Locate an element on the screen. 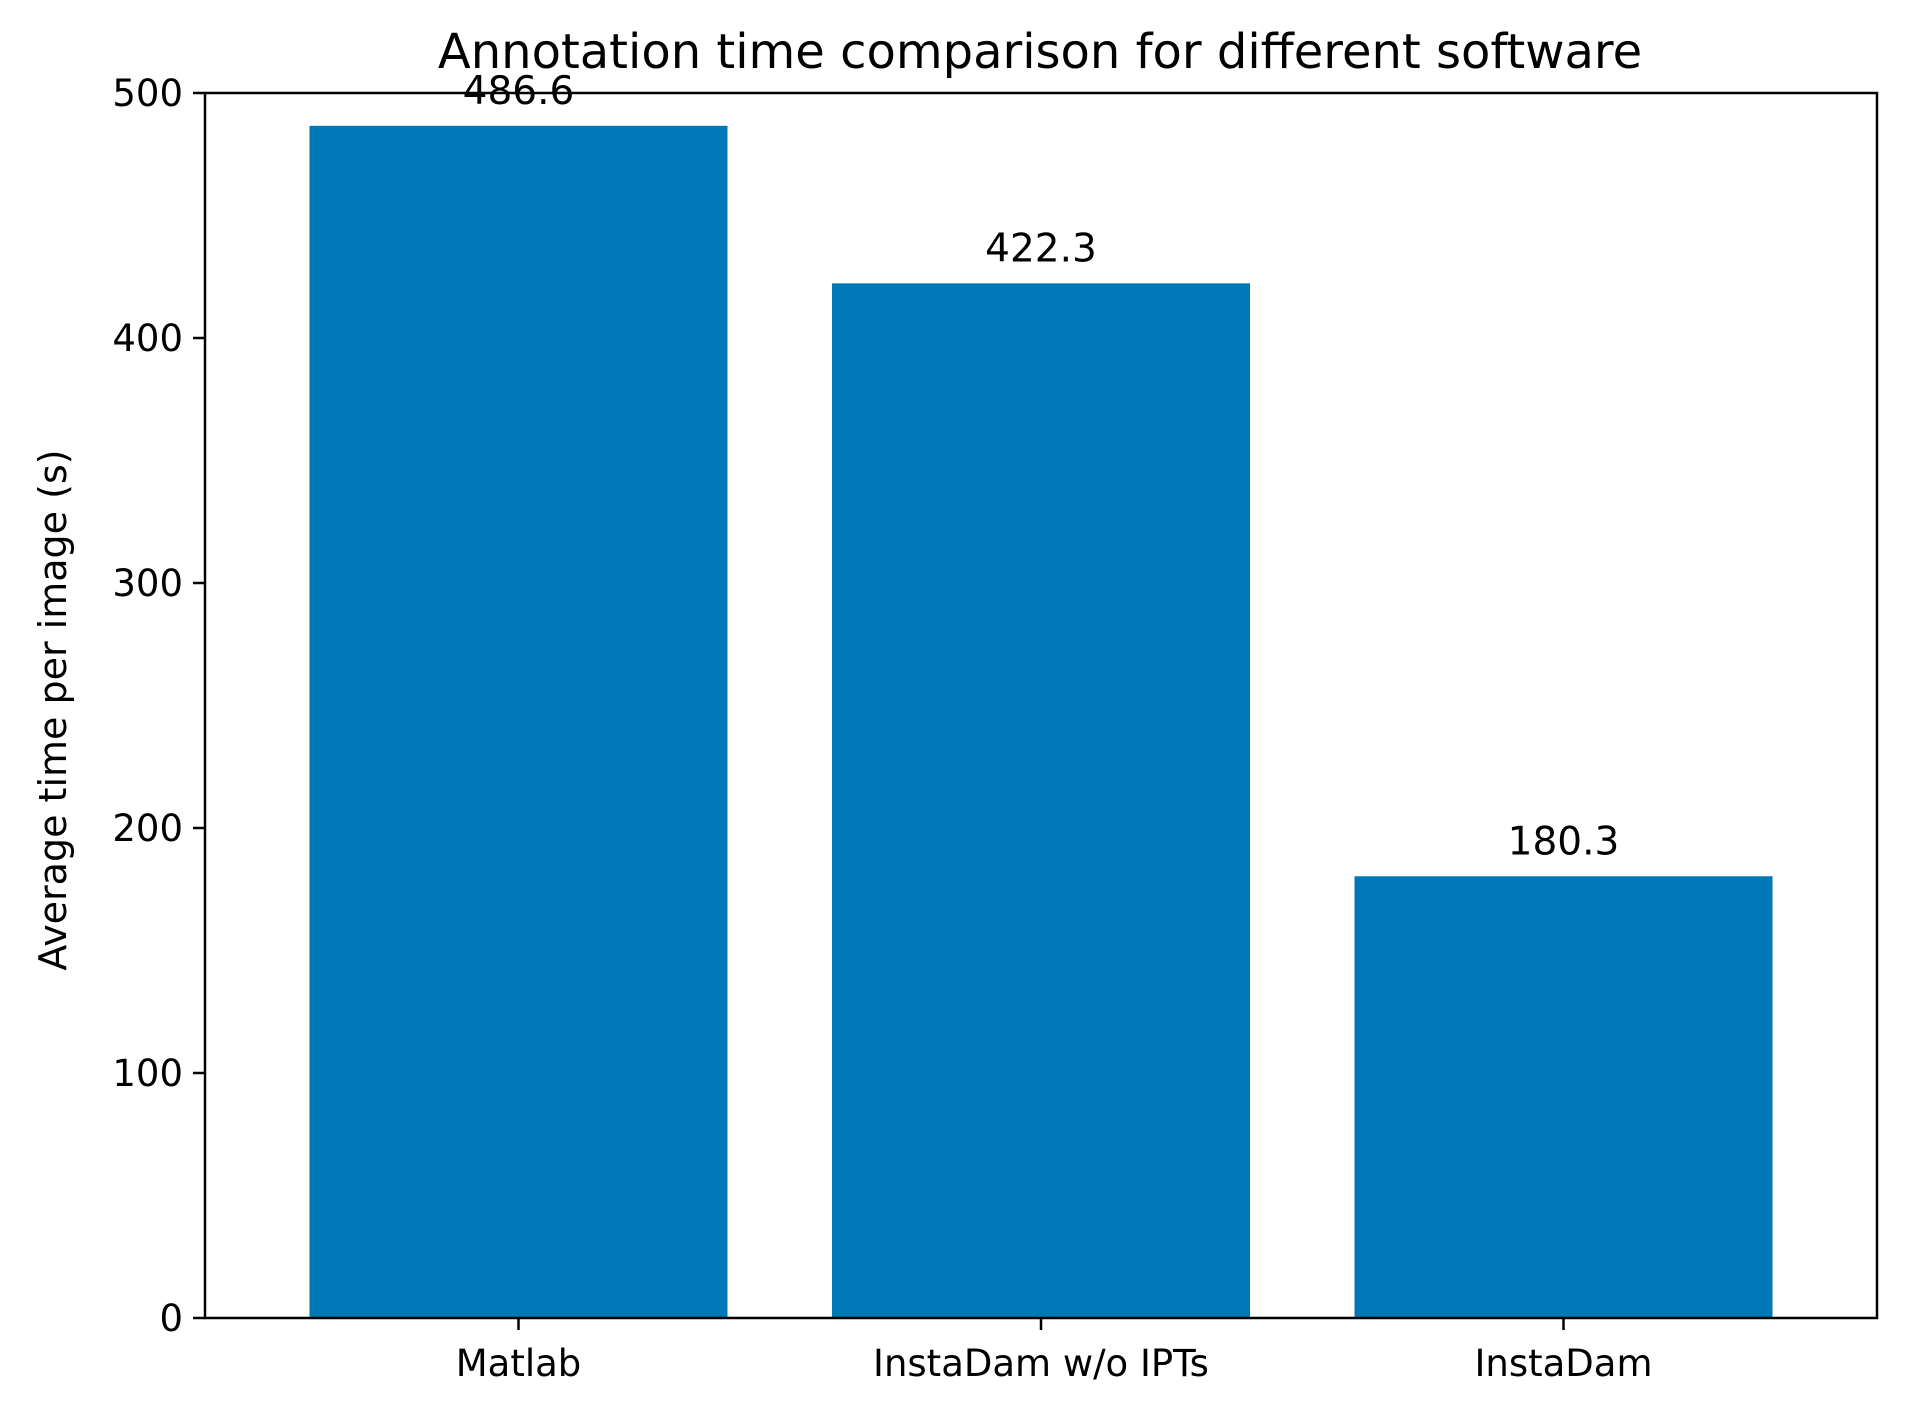 This screenshot has width=1906, height=1408. x-tick-label-0: Matlab is located at coordinates (519, 1363).